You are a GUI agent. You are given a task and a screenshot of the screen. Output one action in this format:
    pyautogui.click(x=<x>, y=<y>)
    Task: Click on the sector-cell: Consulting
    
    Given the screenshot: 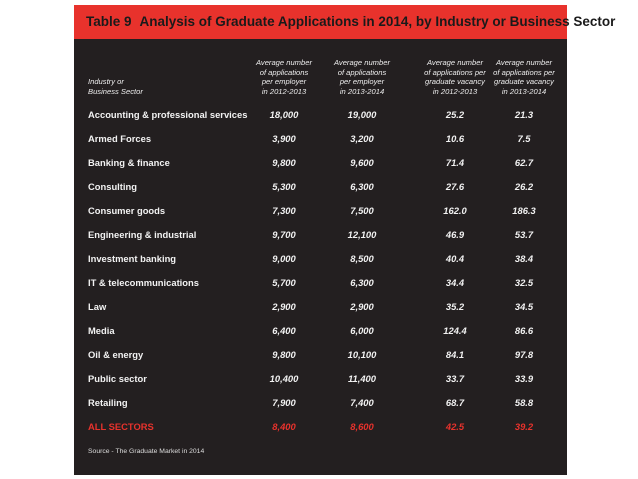 What is the action you would take?
    pyautogui.click(x=112, y=186)
    